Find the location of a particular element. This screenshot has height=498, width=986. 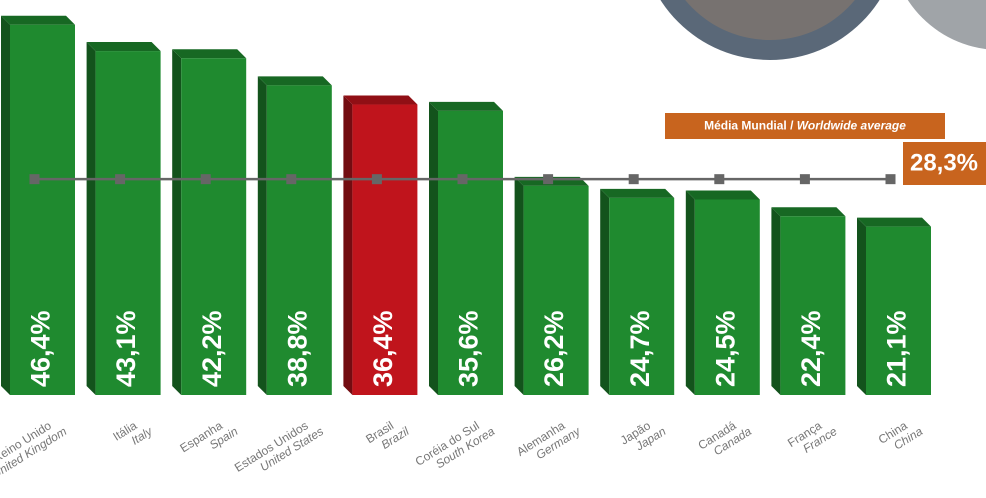

value-label: 24,7% is located at coordinates (640, 348).